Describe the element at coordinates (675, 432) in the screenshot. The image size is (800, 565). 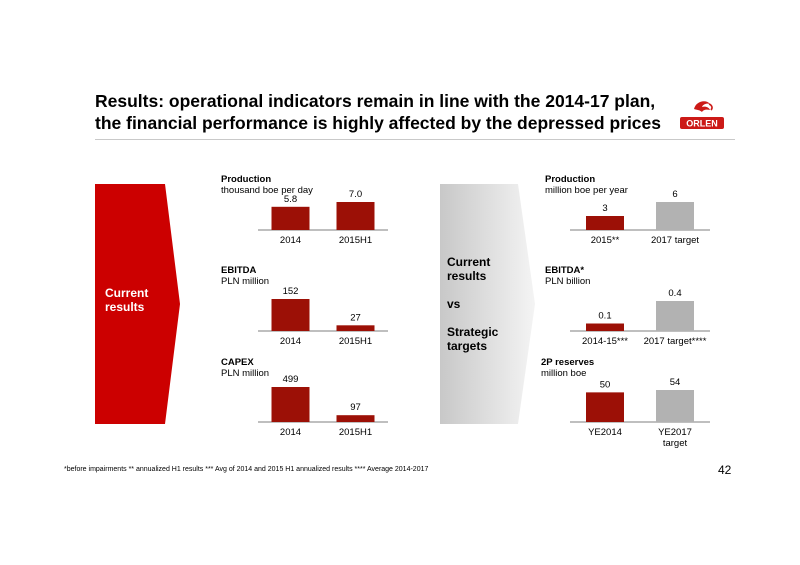
I see `category-label: YE2017` at that location.